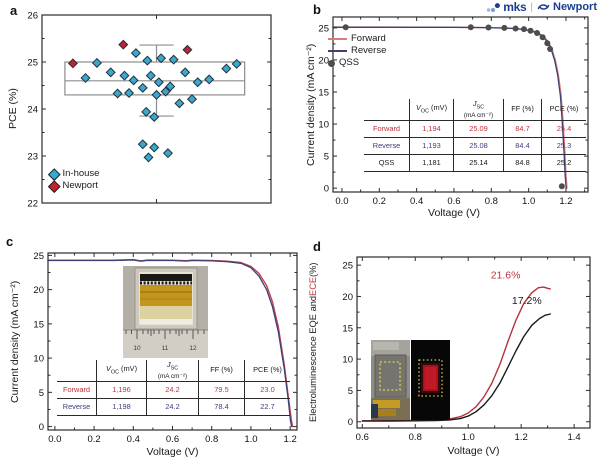  What do you see at coordinates (267, 390) in the screenshot?
I see `table-cell: 23.0` at bounding box center [267, 390].